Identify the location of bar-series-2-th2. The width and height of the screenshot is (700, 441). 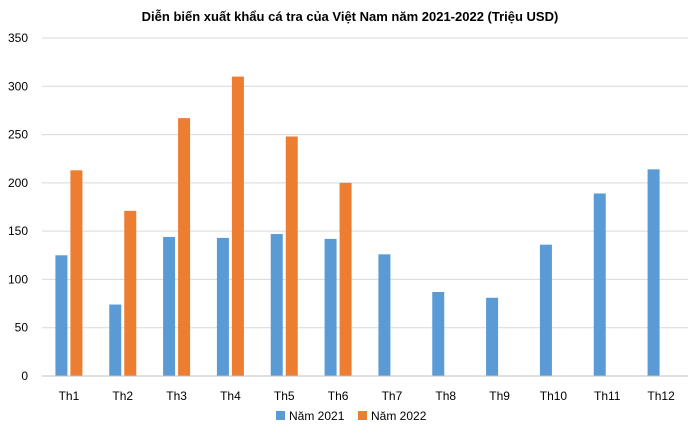
(130, 293).